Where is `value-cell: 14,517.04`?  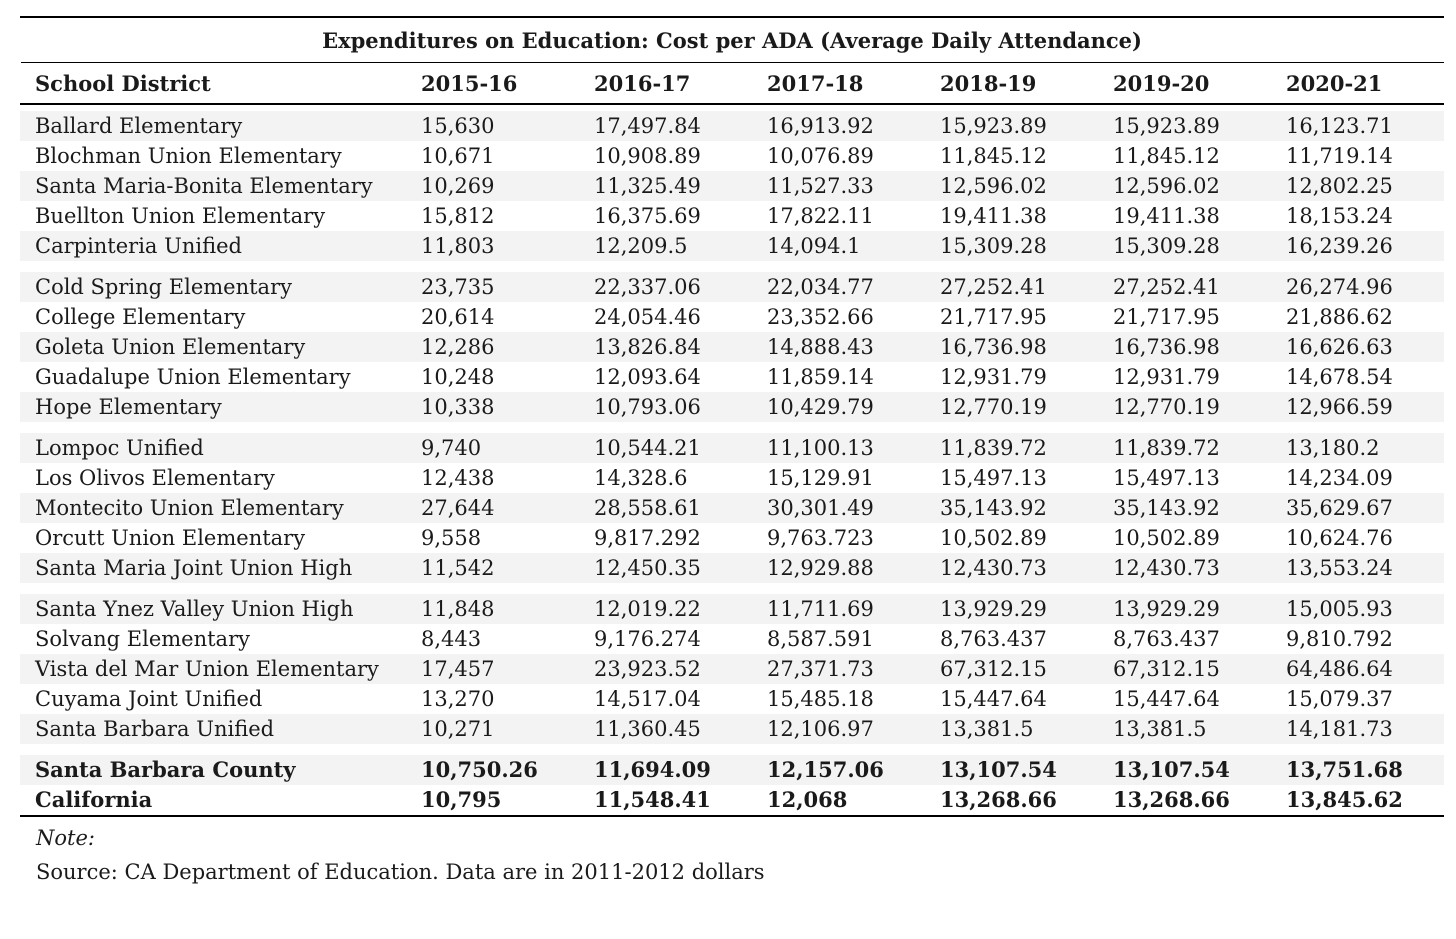
value-cell: 14,517.04 is located at coordinates (647, 699).